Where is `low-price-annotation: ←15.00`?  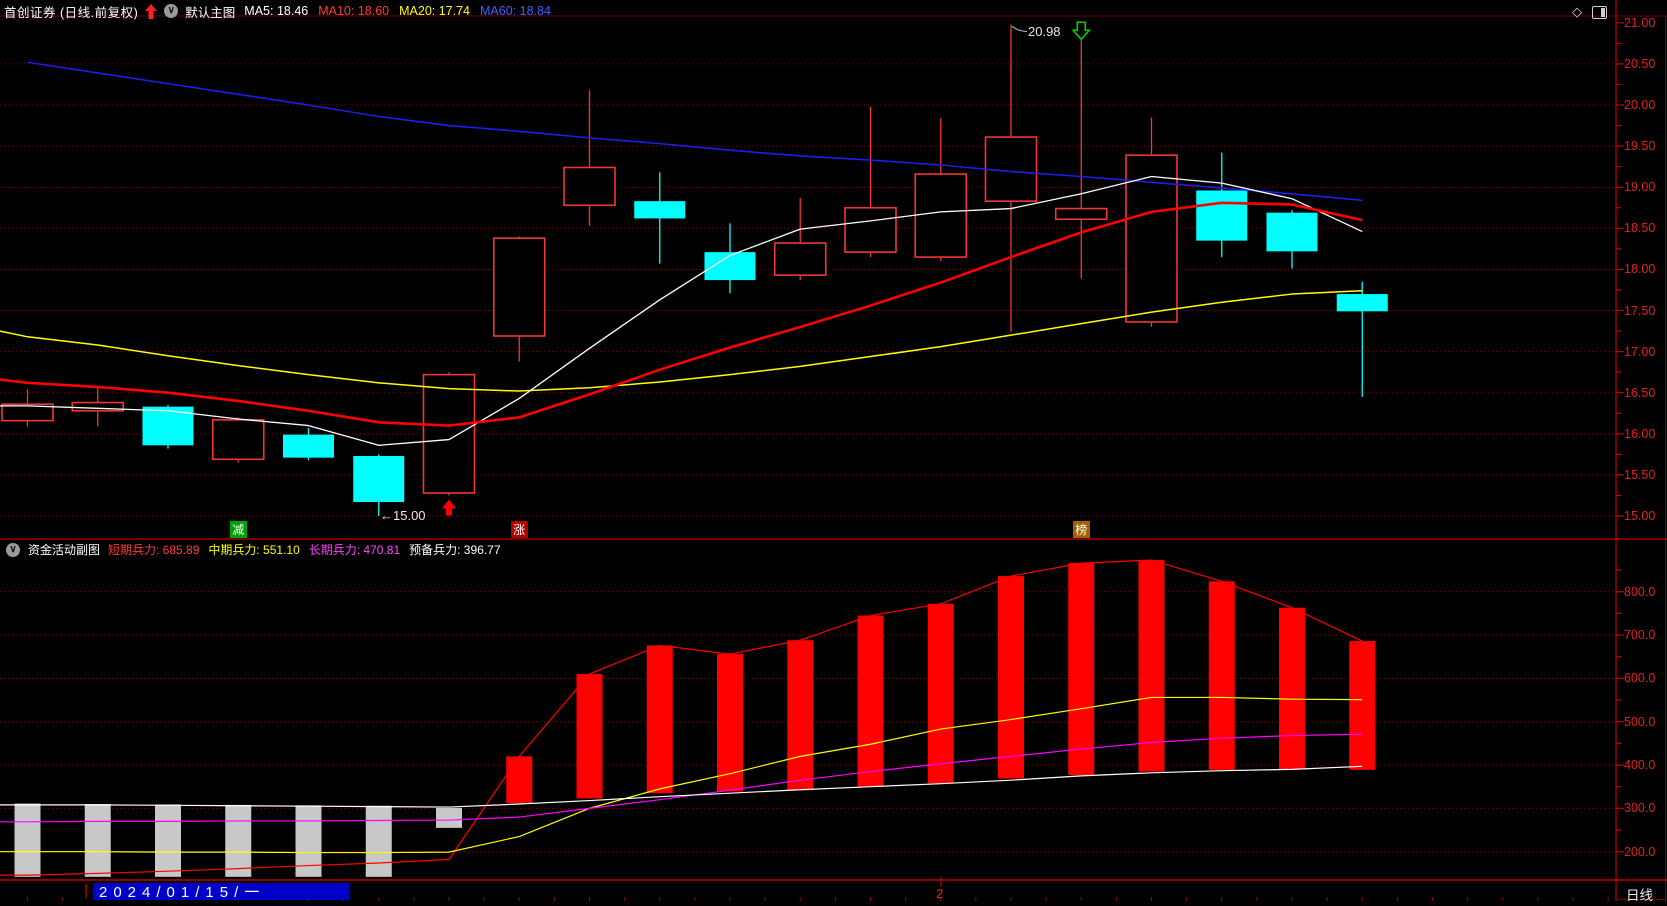 low-price-annotation: ←15.00 is located at coordinates (403, 515).